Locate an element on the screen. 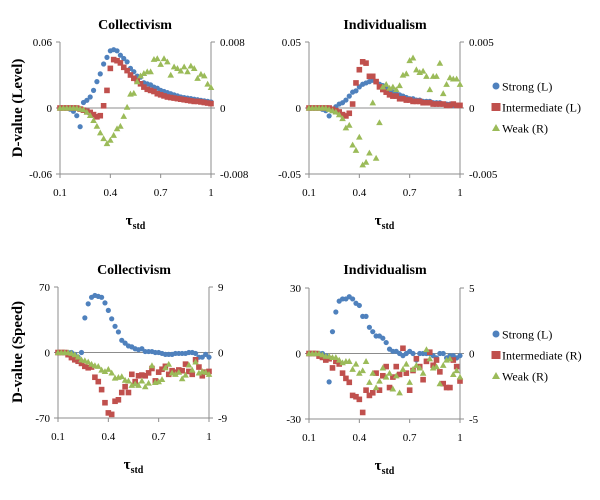  legend-marker-circle-icon is located at coordinates (496, 334).